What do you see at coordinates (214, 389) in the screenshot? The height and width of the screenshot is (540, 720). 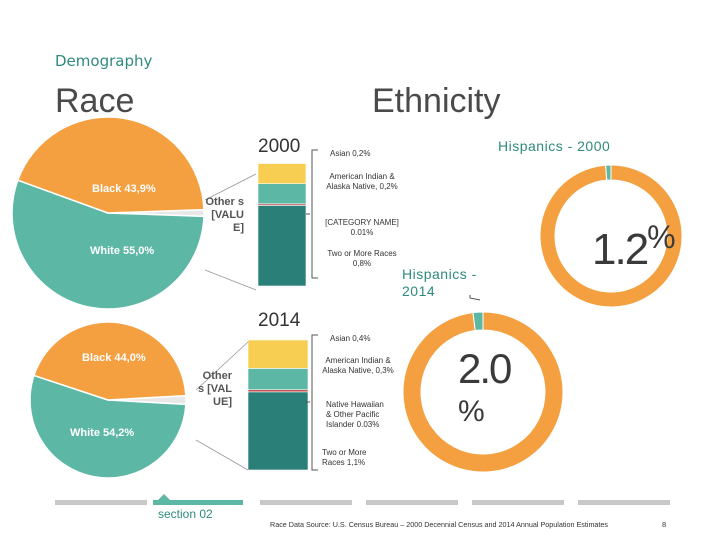 I see `pie-2014-other-label: Other s [VAL UE]` at bounding box center [214, 389].